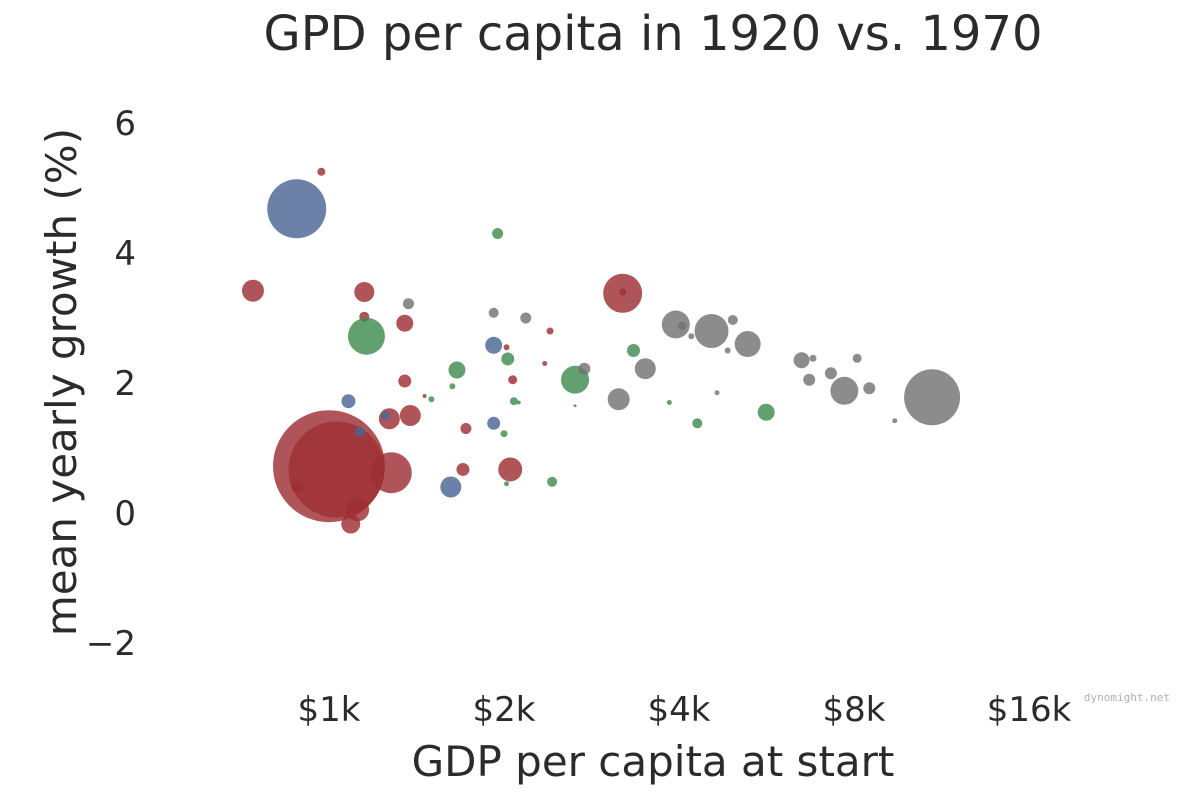  What do you see at coordinates (125, 384) in the screenshot?
I see `y-tick-label: 2` at bounding box center [125, 384].